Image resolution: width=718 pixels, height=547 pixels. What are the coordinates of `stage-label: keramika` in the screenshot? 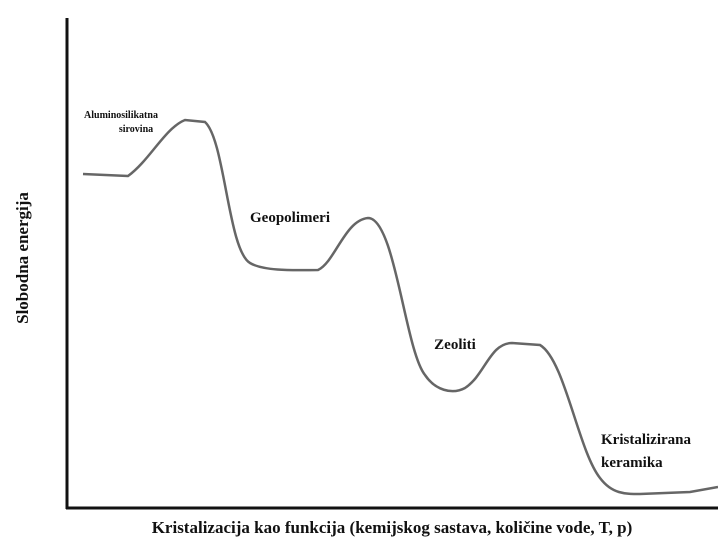 It's located at (632, 463).